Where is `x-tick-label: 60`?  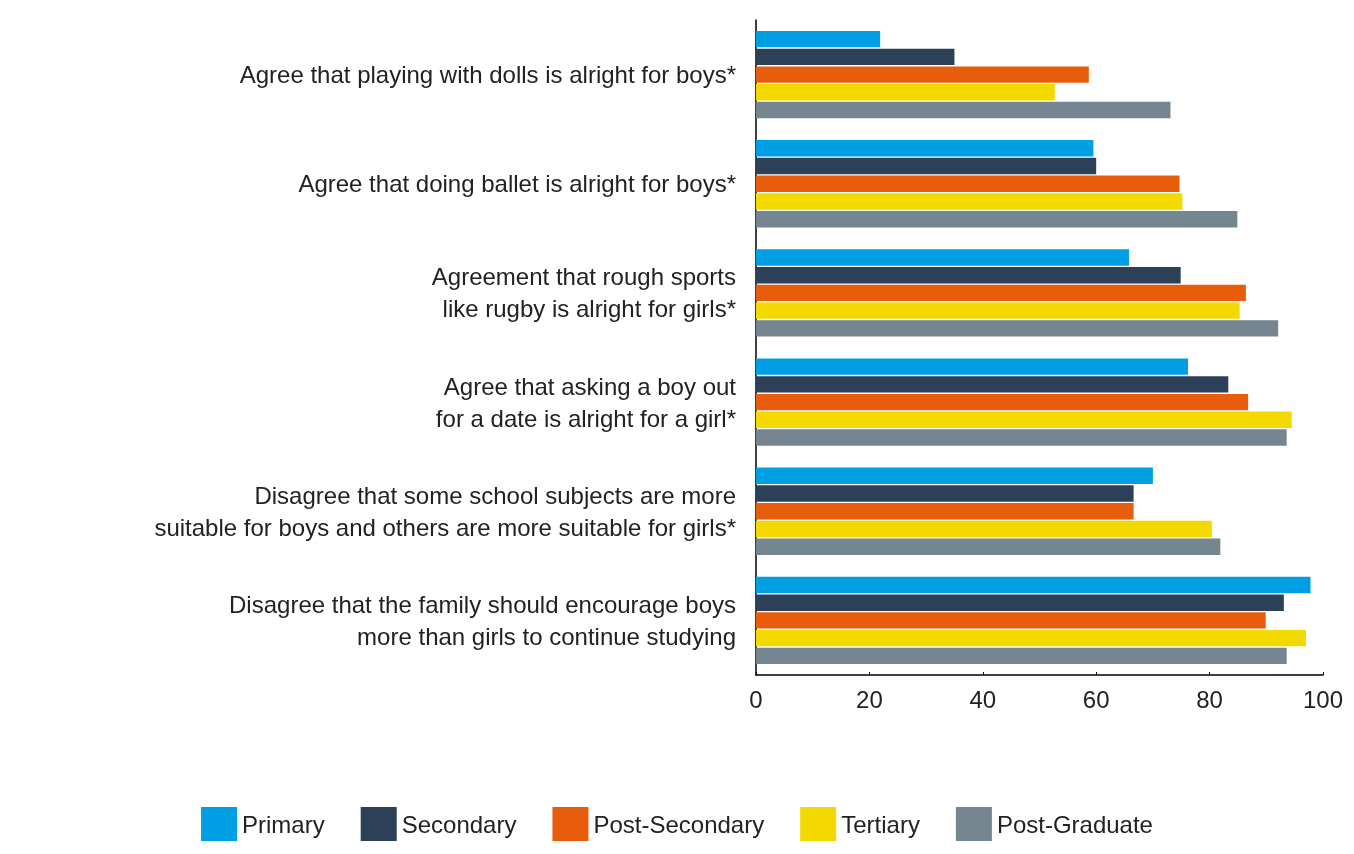
x-tick-label: 60 is located at coordinates (1096, 699).